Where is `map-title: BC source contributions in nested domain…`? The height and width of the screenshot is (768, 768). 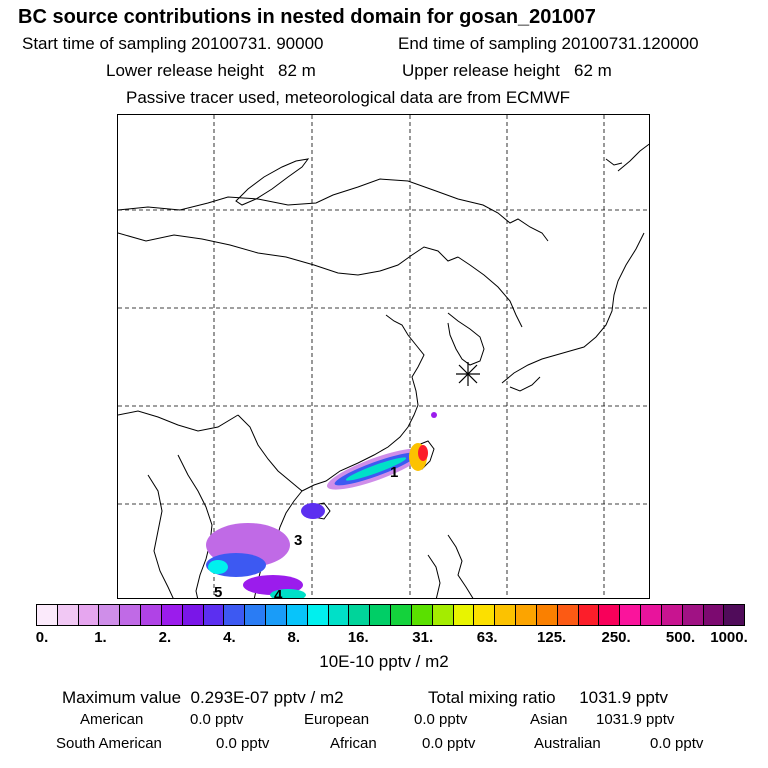
map-title: BC source contributions in nested domain… is located at coordinates (307, 17).